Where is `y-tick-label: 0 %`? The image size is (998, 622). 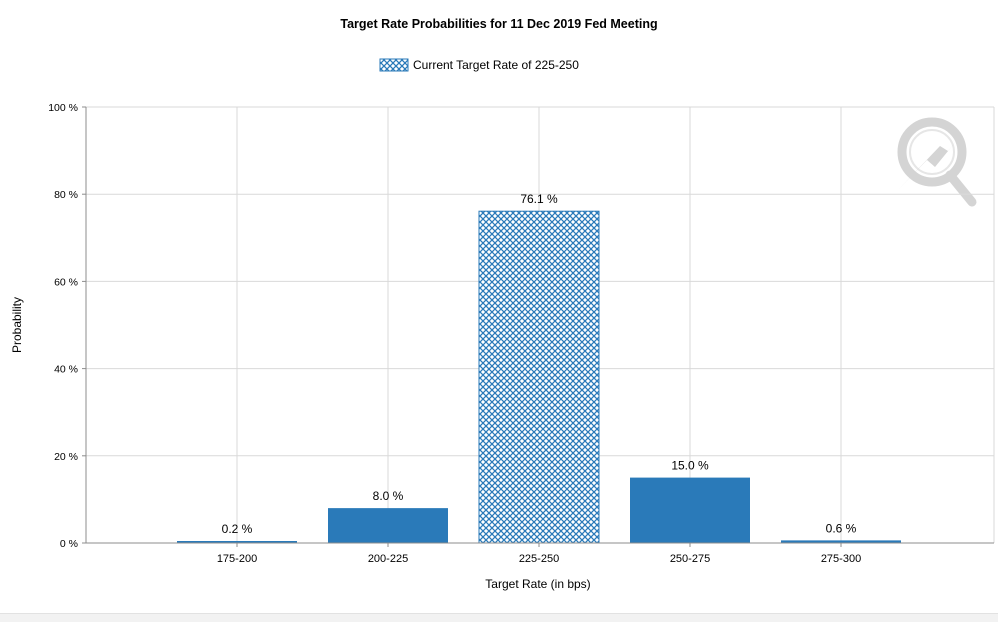 y-tick-label: 0 % is located at coordinates (69, 544).